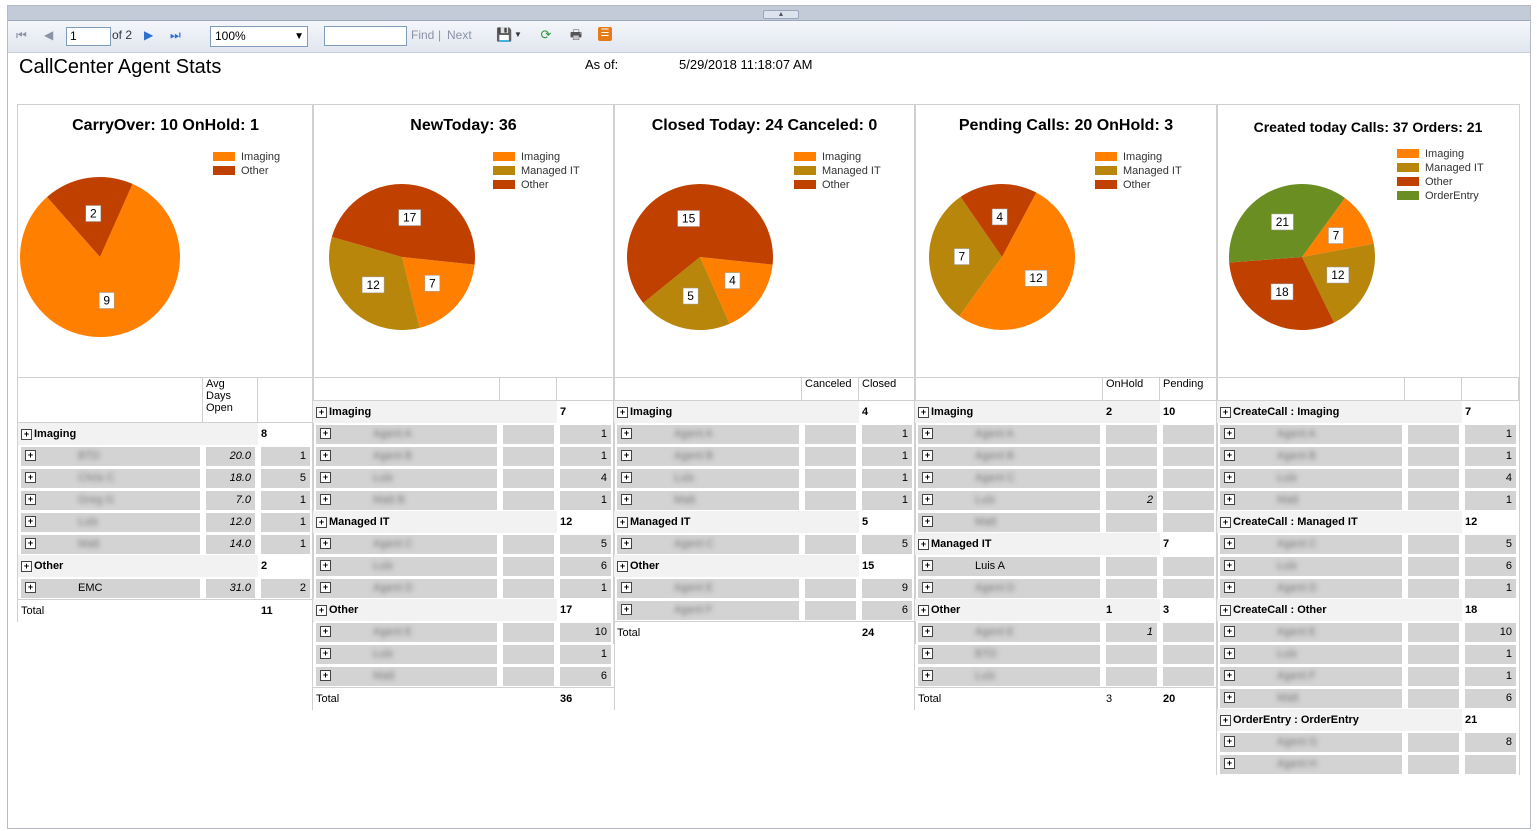 This screenshot has width=1537, height=831. What do you see at coordinates (576, 34) in the screenshot?
I see `print-icon: 🖶` at bounding box center [576, 34].